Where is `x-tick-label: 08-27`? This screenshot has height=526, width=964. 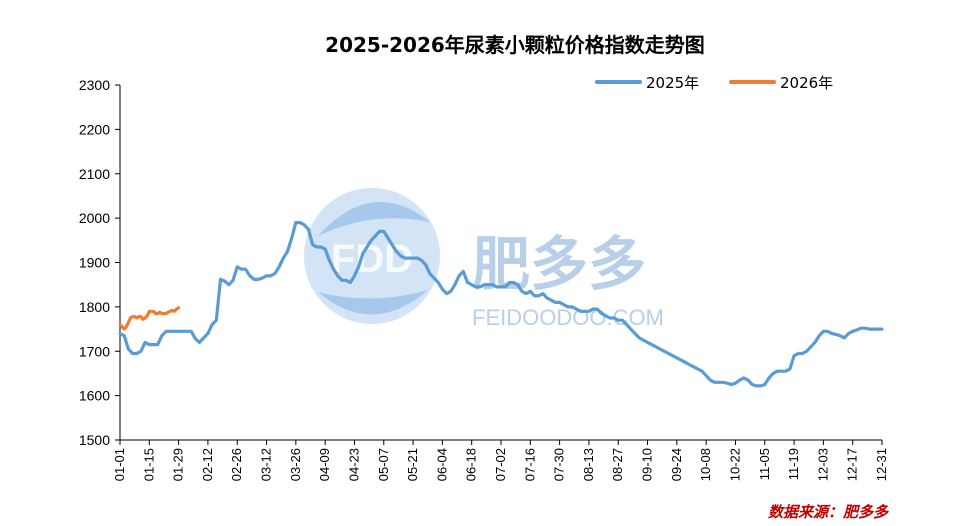 x-tick-label: 08-27 is located at coordinates (617, 464).